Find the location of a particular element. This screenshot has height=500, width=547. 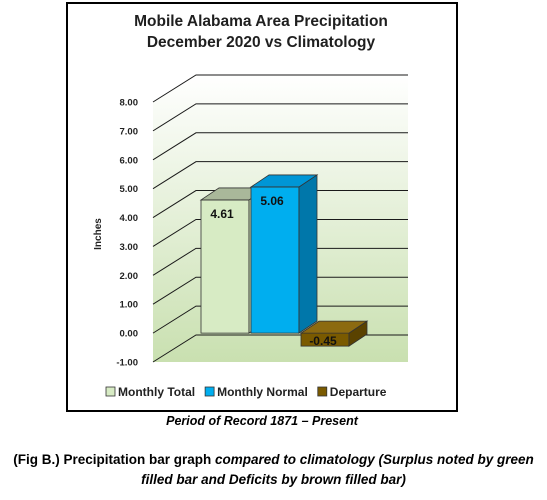

y-axis-label: Inches is located at coordinates (98, 234).